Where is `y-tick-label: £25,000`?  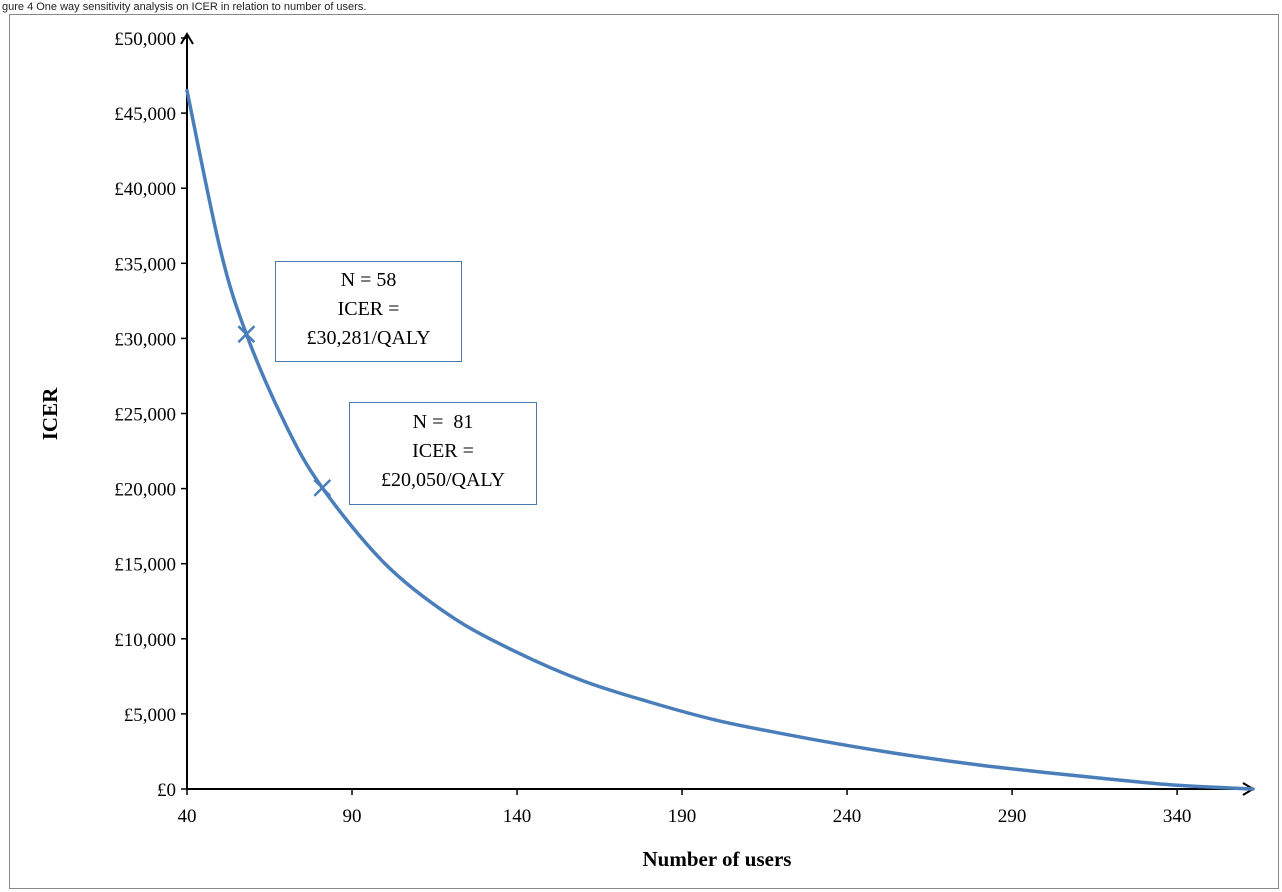 y-tick-label: £25,000 is located at coordinates (145, 415).